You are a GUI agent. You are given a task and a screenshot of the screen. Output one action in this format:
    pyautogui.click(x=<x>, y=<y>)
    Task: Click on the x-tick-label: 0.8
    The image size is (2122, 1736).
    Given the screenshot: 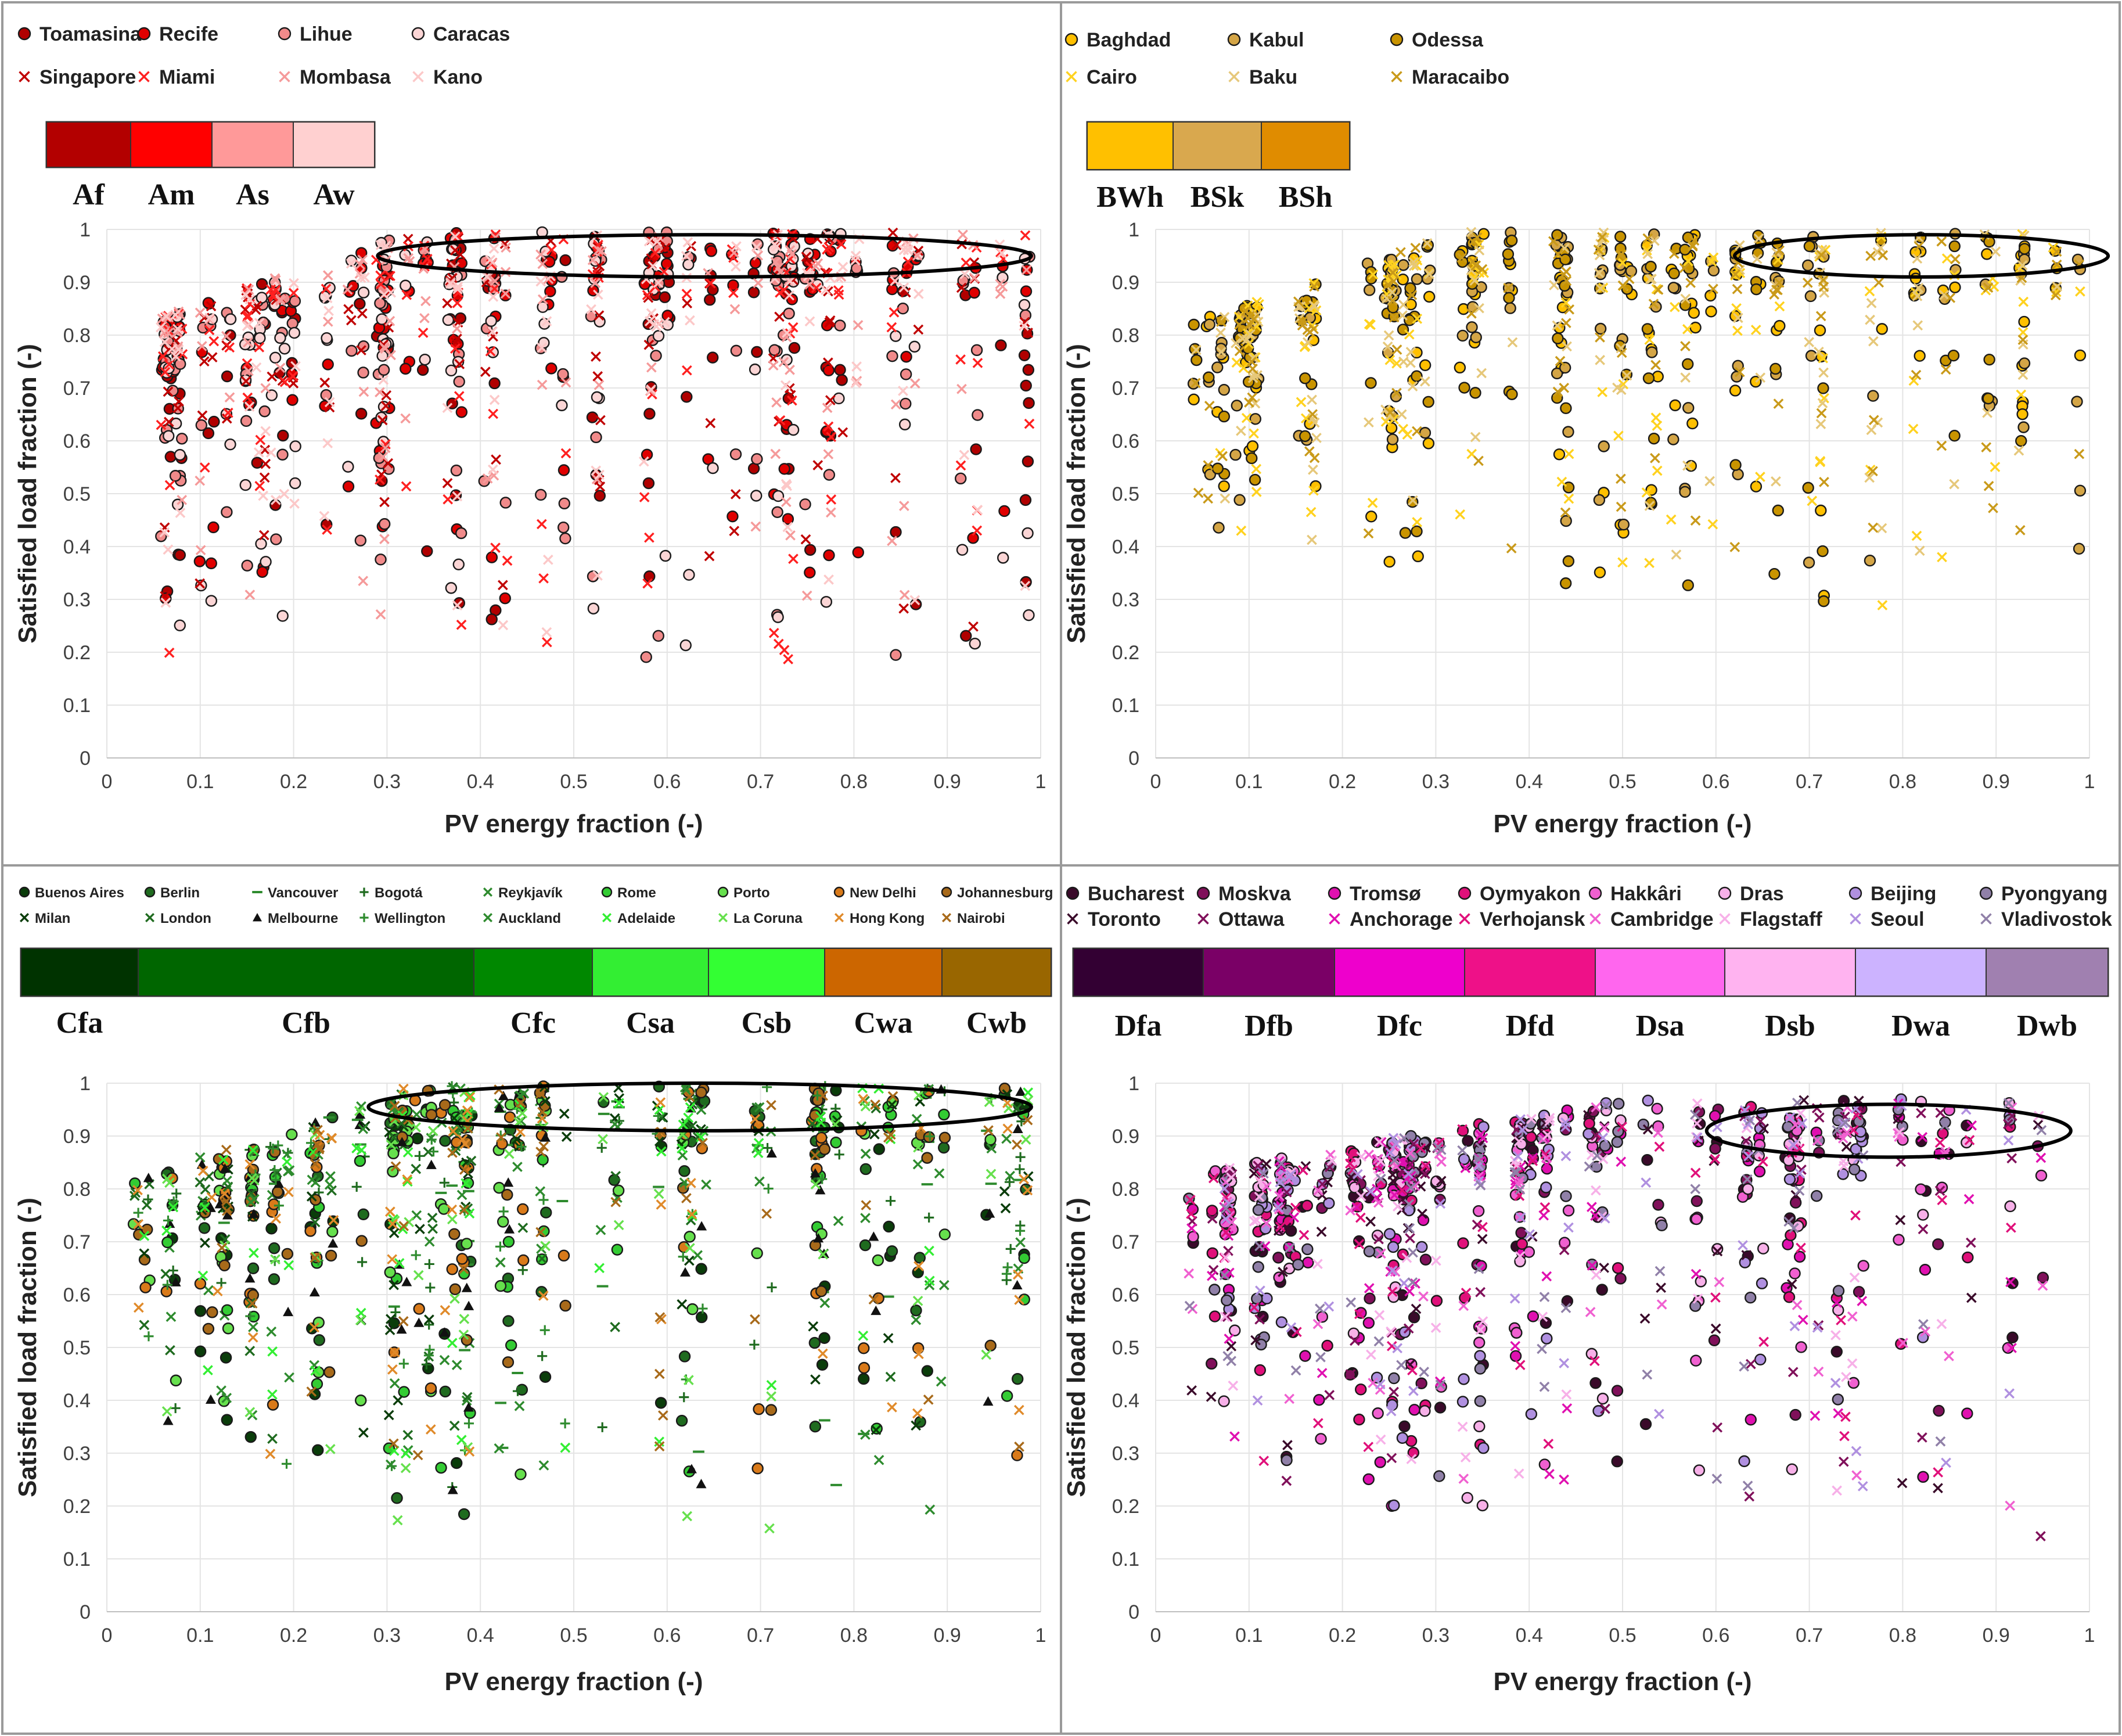 What is the action you would take?
    pyautogui.click(x=854, y=1635)
    